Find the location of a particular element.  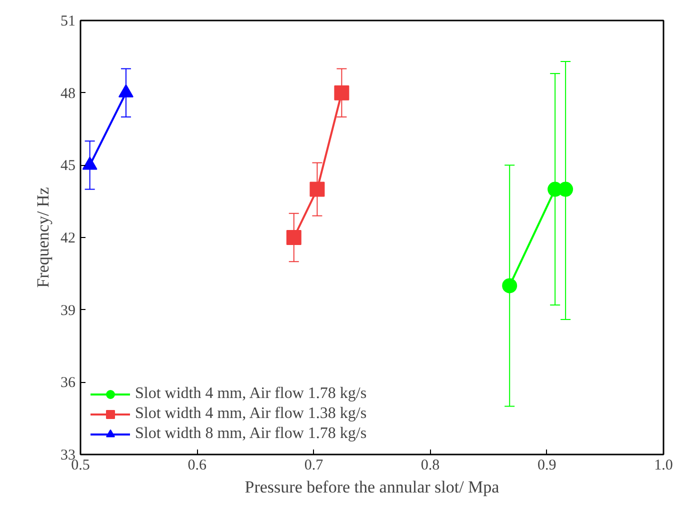

y-tick-label: 39 is located at coordinates (68, 310).